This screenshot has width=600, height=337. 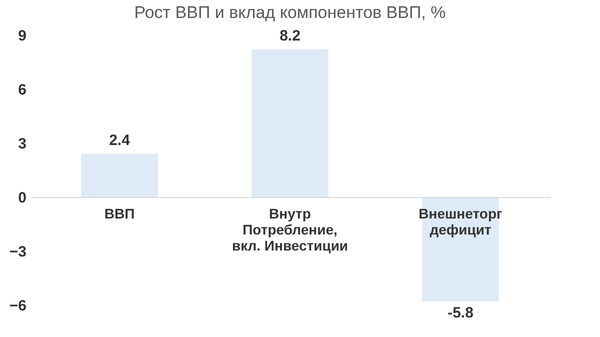 I want to click on y-tick-label: 9, so click(x=22, y=36).